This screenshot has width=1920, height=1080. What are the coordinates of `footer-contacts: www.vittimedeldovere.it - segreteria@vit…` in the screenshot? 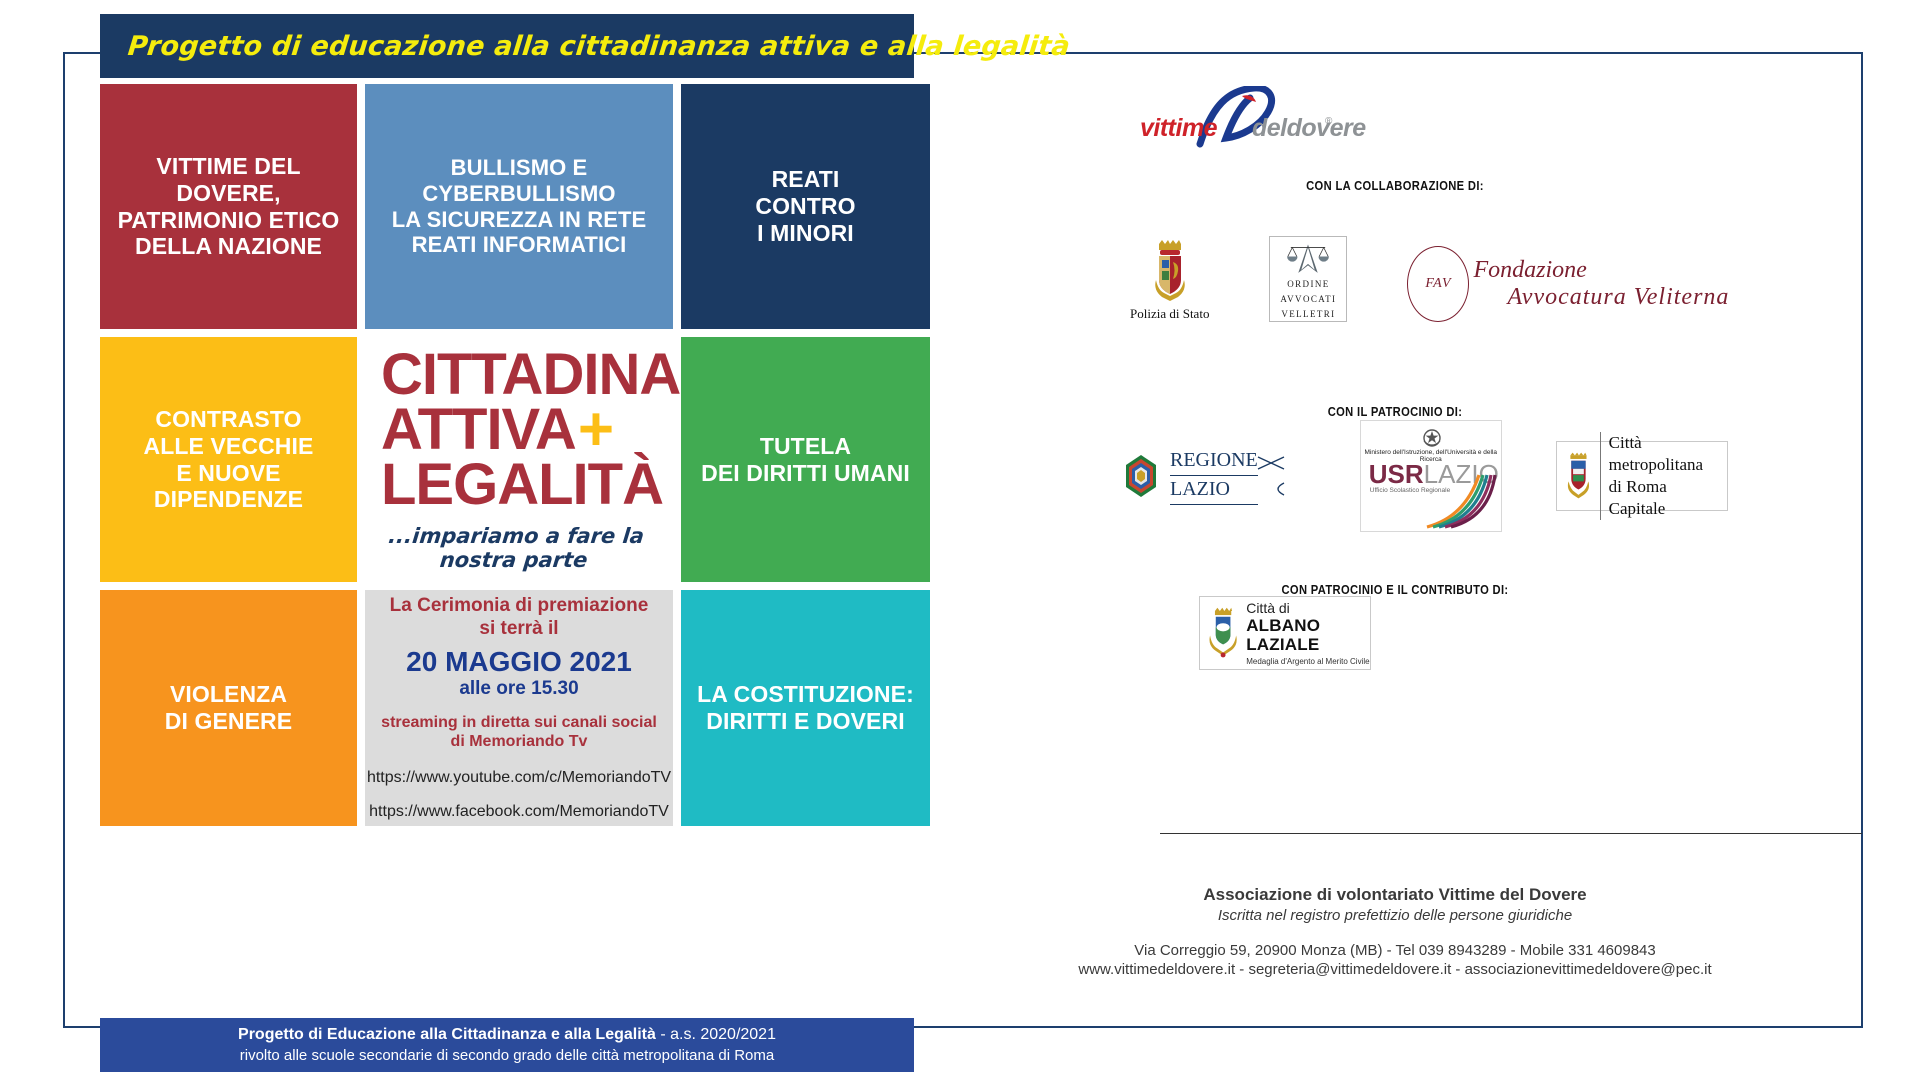 It's located at (1395, 969).